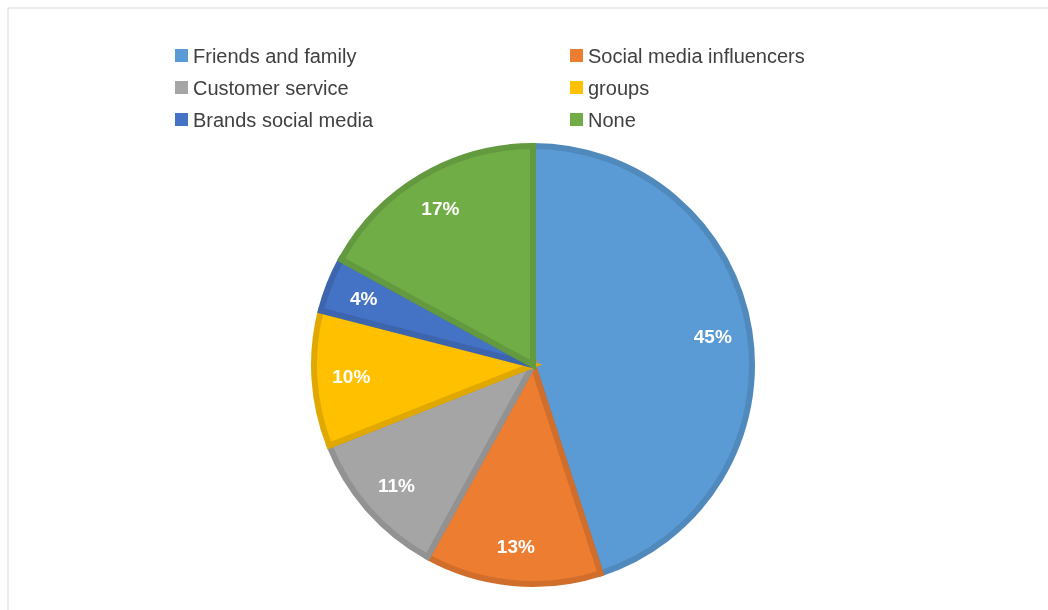  What do you see at coordinates (515, 546) in the screenshot?
I see `data-label: 13%` at bounding box center [515, 546].